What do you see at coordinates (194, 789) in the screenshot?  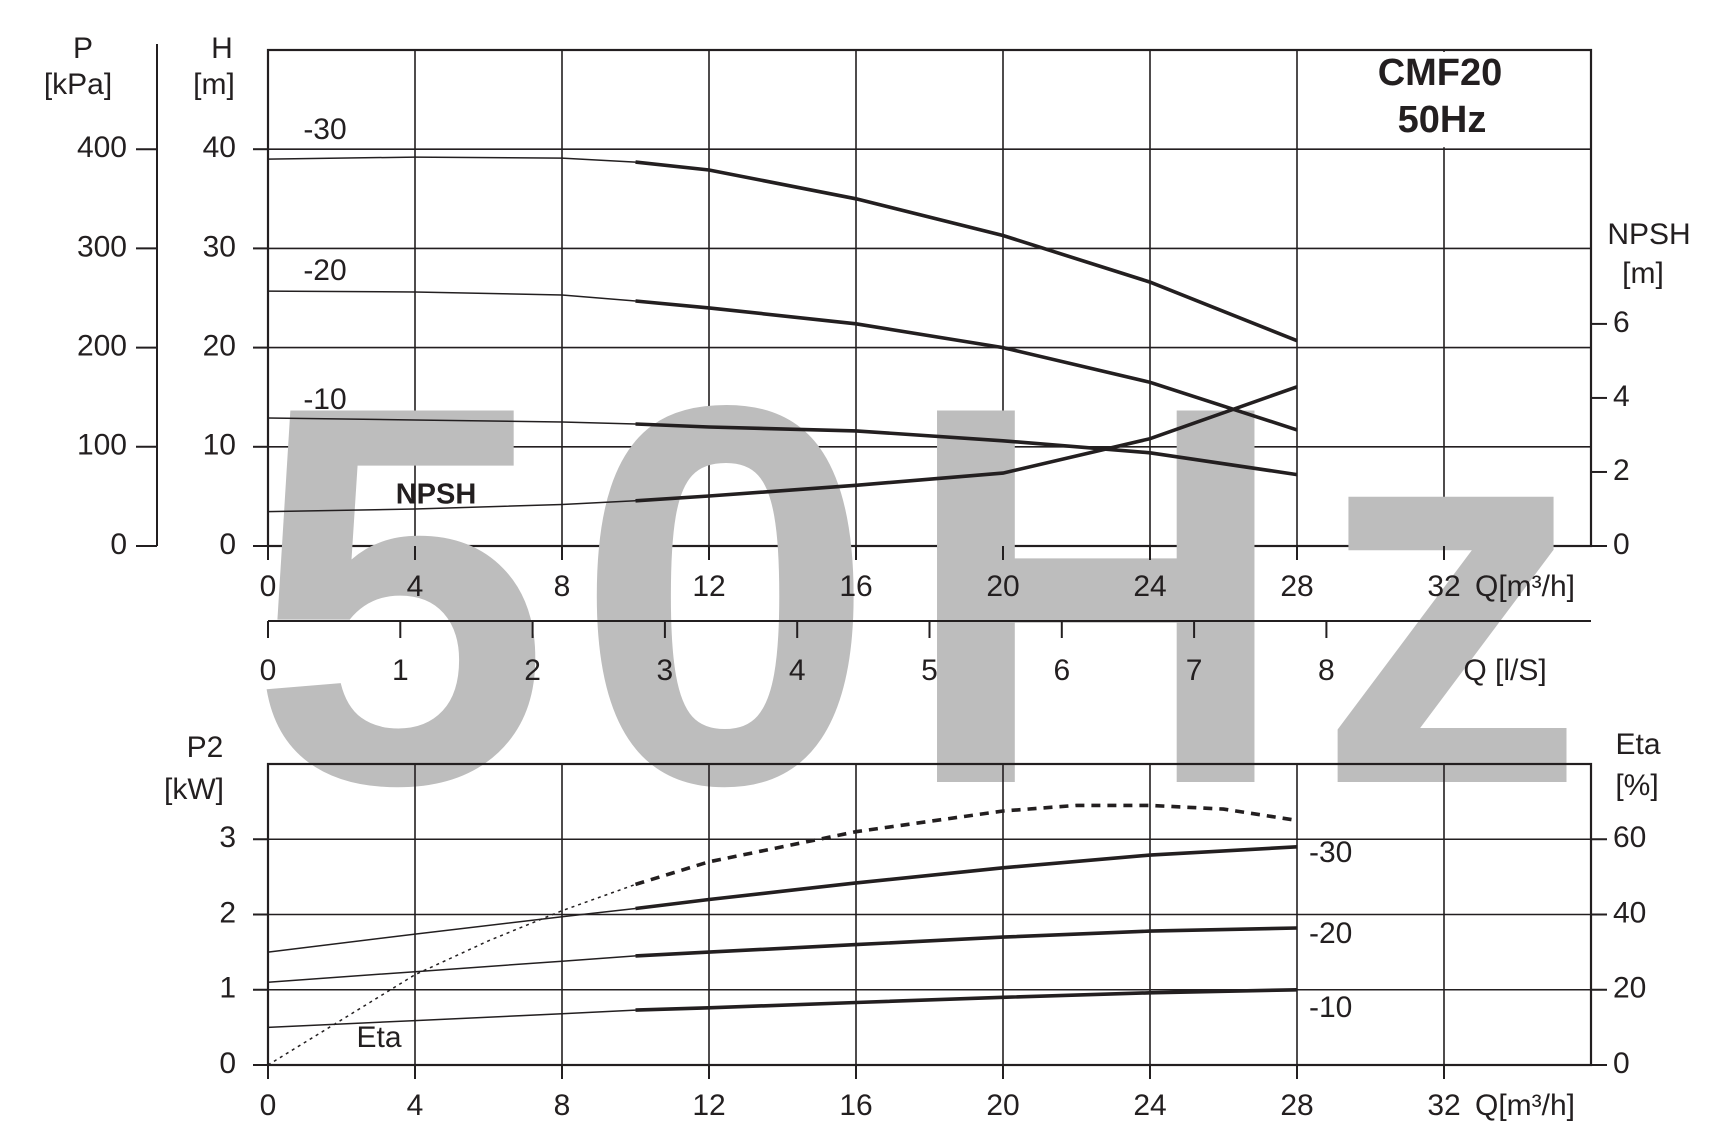 I see `y-axis-label: [kW]` at bounding box center [194, 789].